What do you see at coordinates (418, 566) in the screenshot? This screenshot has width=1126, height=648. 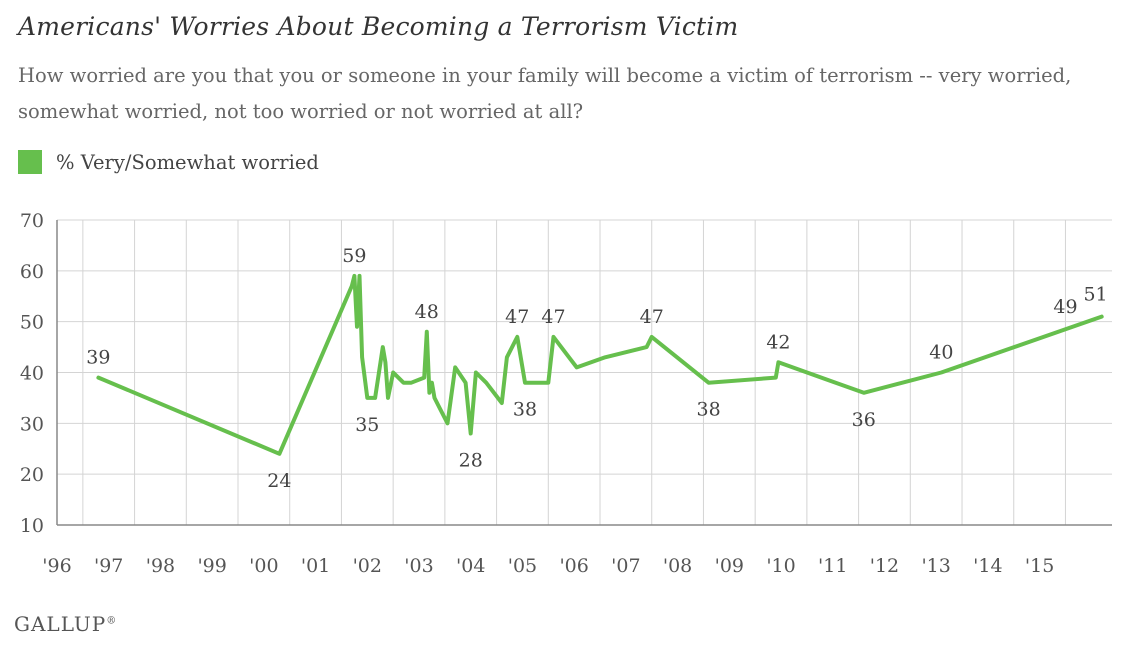 I see `x-tick-label: '03` at bounding box center [418, 566].